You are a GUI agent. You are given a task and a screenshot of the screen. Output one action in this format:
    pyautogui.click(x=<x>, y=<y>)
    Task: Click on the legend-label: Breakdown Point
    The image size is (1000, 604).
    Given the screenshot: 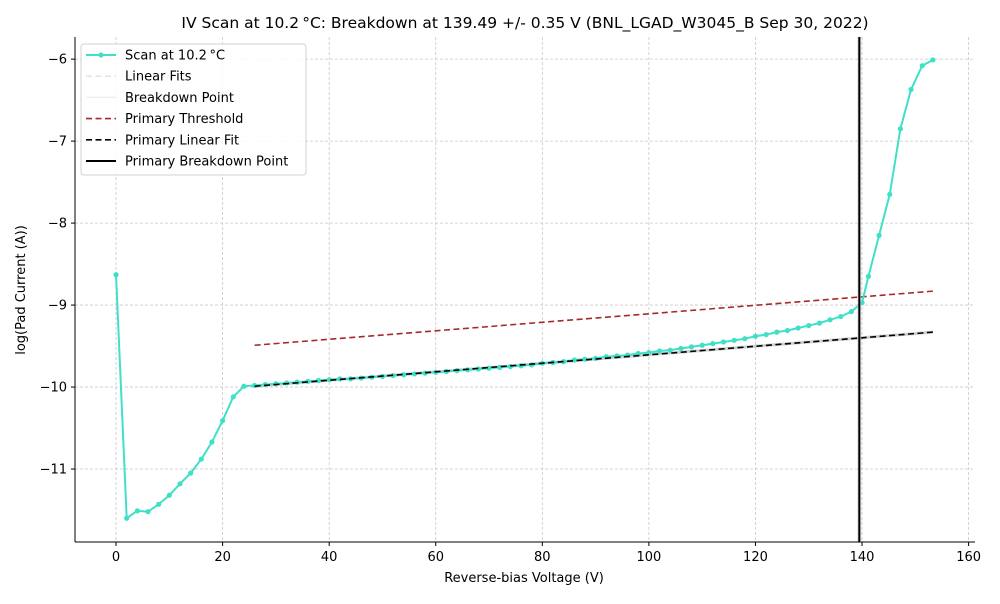 What is the action you would take?
    pyautogui.click(x=179, y=98)
    